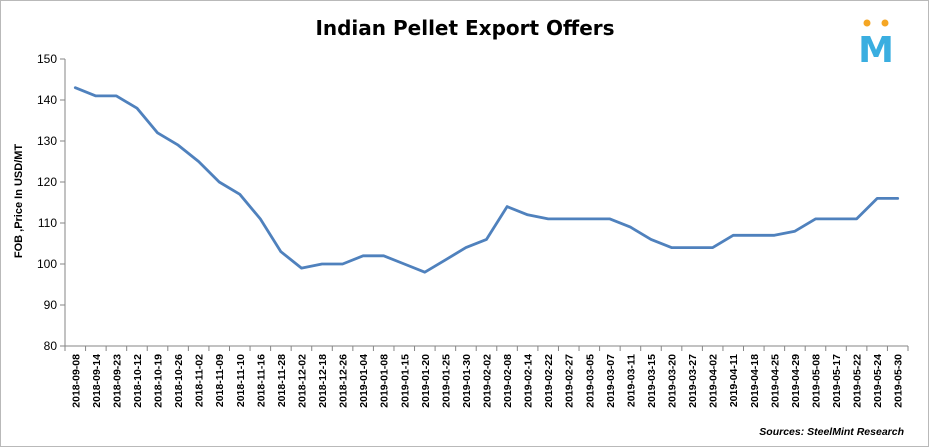 Image resolution: width=929 pixels, height=447 pixels. I want to click on x-tick-label: 2018-09-08, so click(76, 381).